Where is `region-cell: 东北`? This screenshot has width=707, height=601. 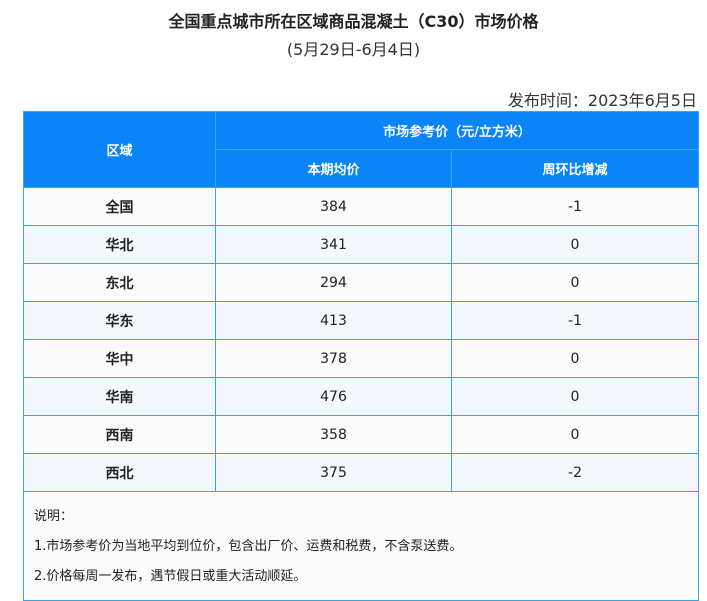 region-cell: 东北 is located at coordinates (119, 282).